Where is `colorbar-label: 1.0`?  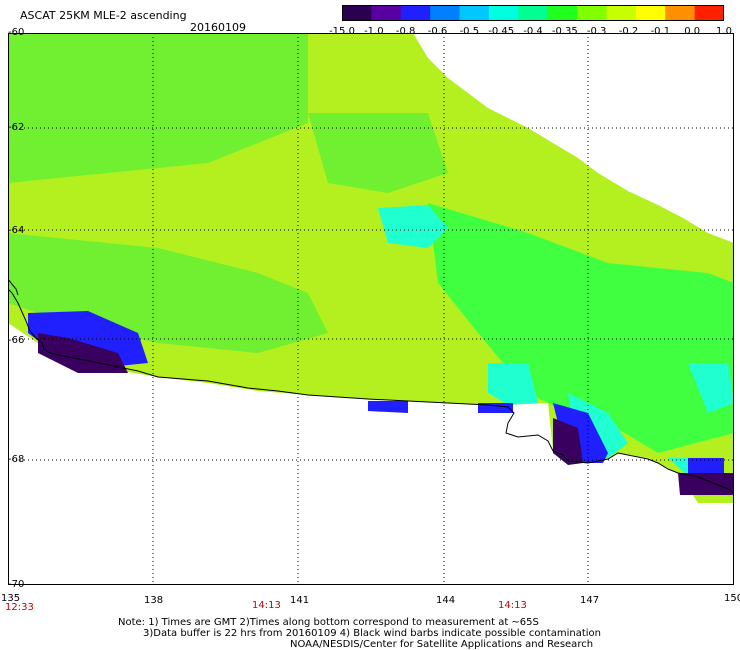 colorbar-label: 1.0 is located at coordinates (724, 31).